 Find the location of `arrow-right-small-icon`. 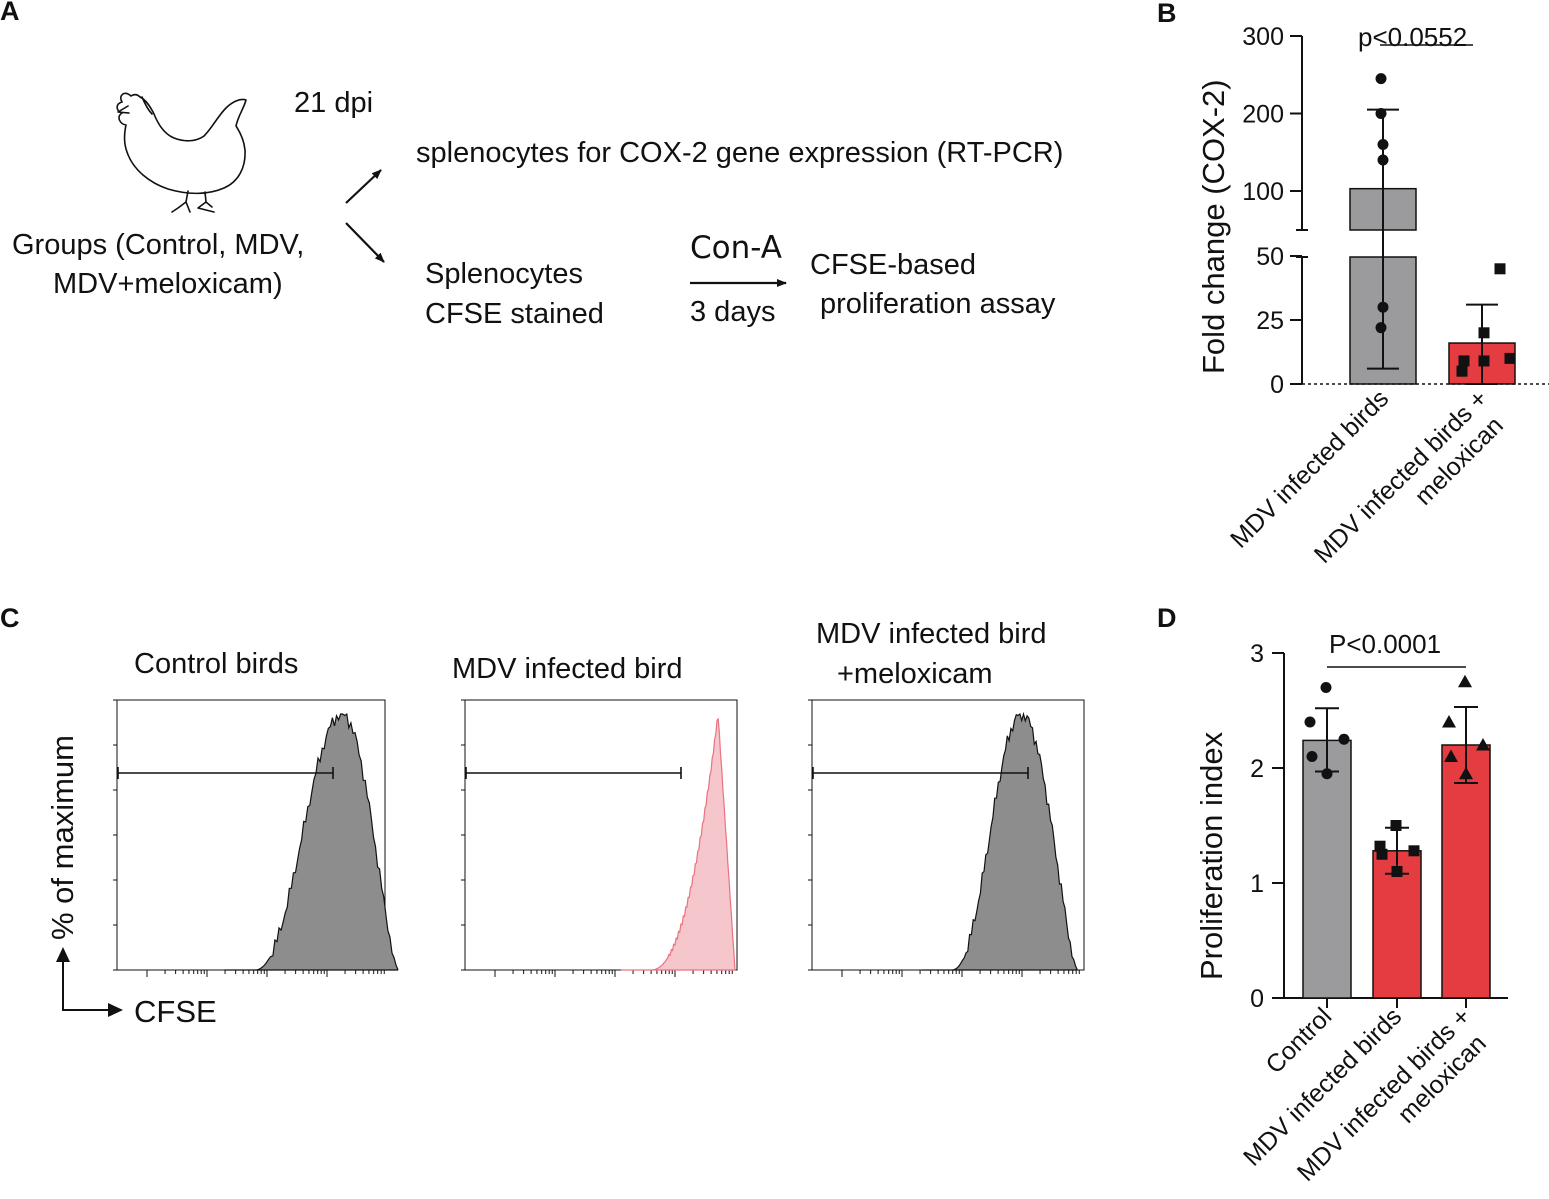

arrow-right-small-icon is located at coordinates (115, 1010).